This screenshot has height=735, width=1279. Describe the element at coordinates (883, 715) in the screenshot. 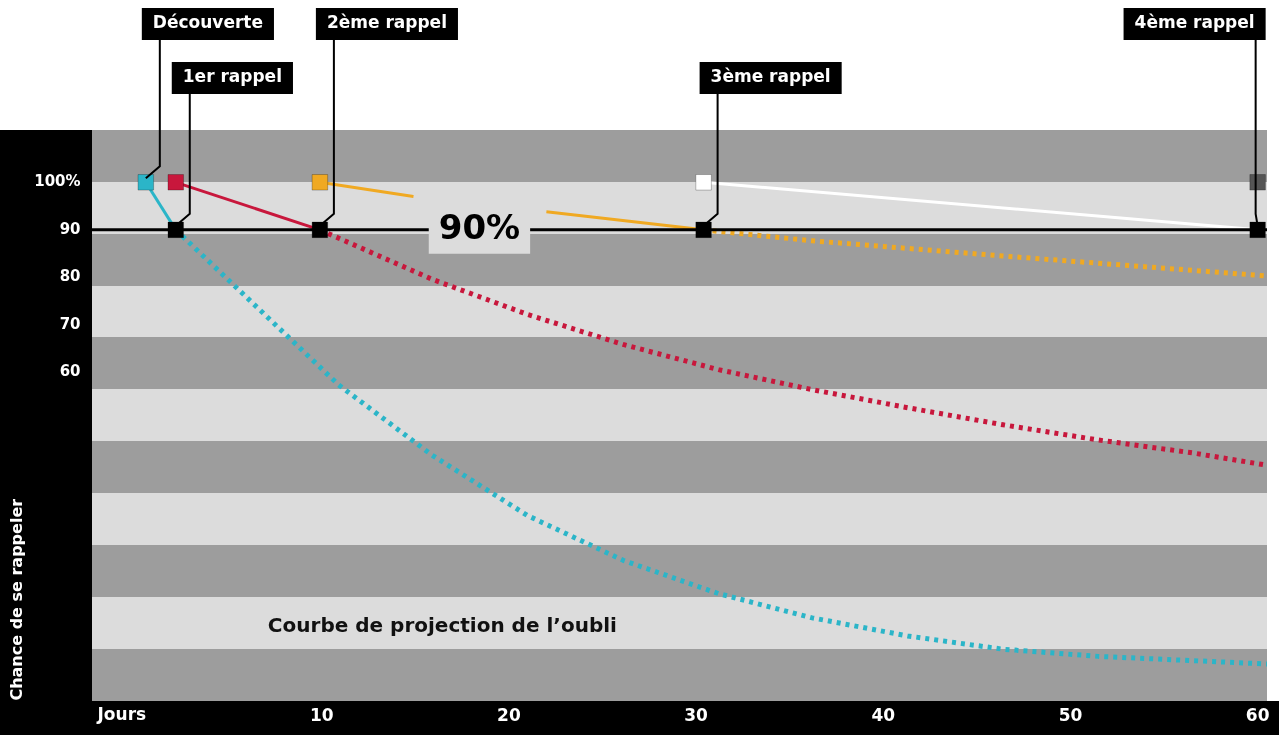

I see `x-tick-label: 40` at that location.